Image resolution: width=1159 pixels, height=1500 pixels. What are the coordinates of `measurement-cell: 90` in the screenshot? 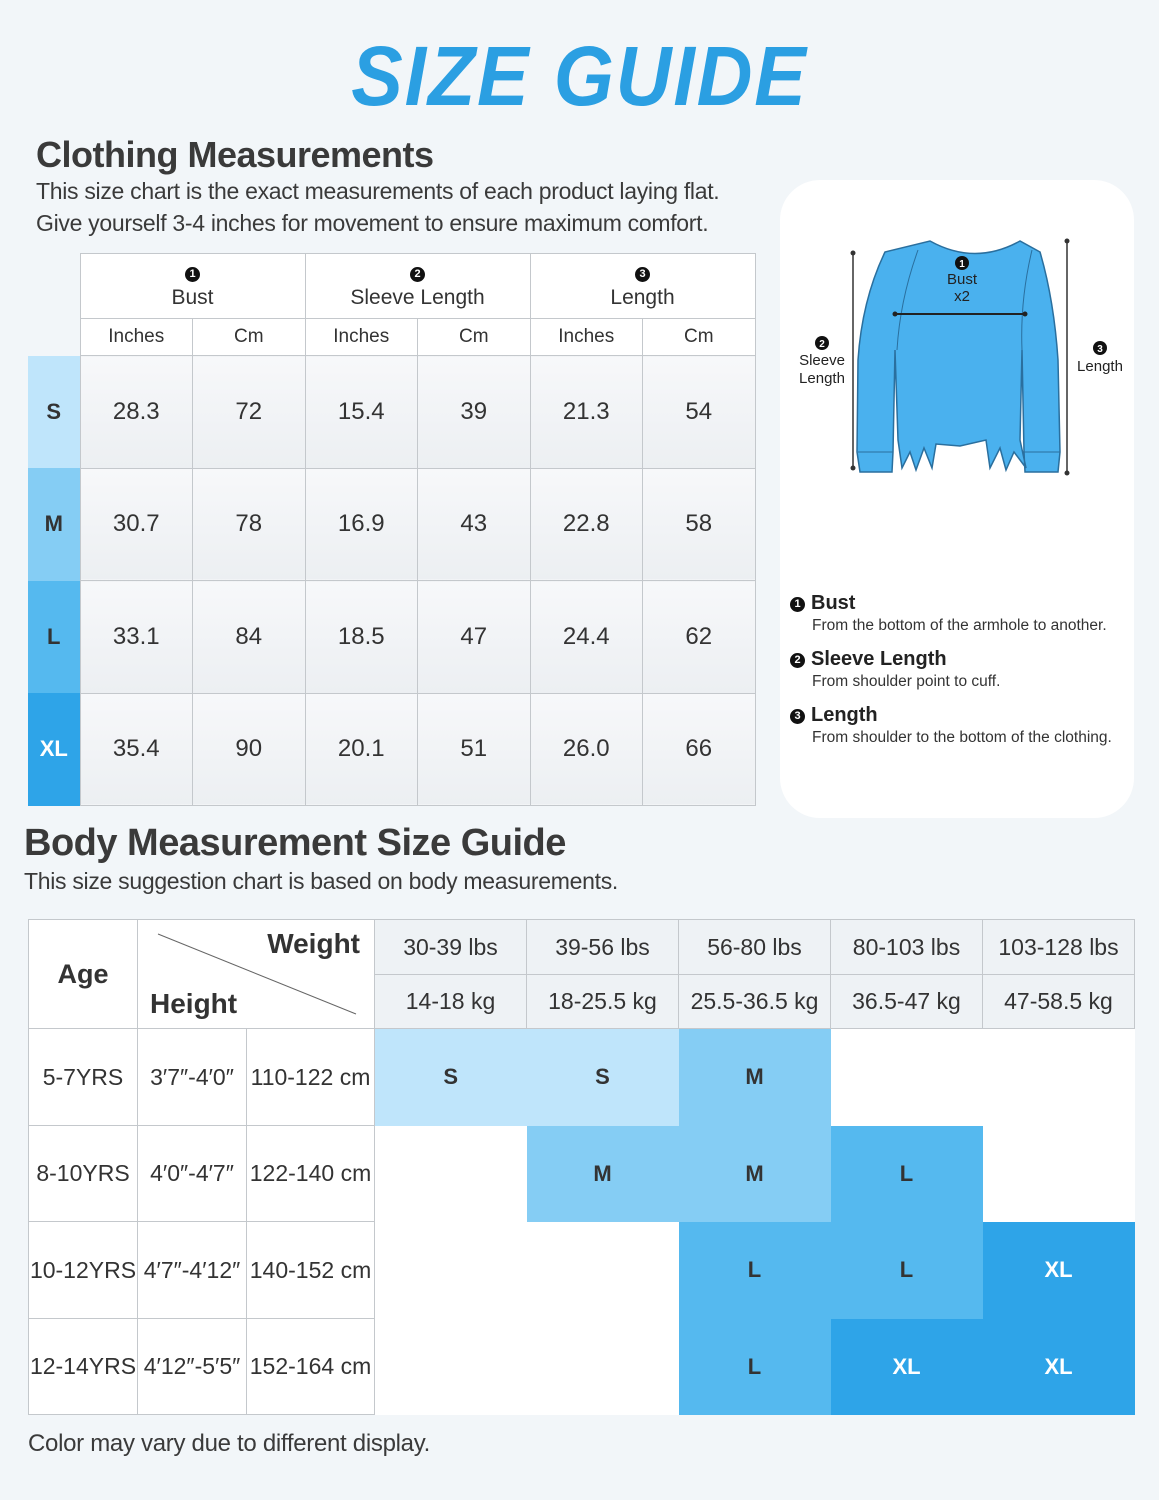 It's located at (249, 749).